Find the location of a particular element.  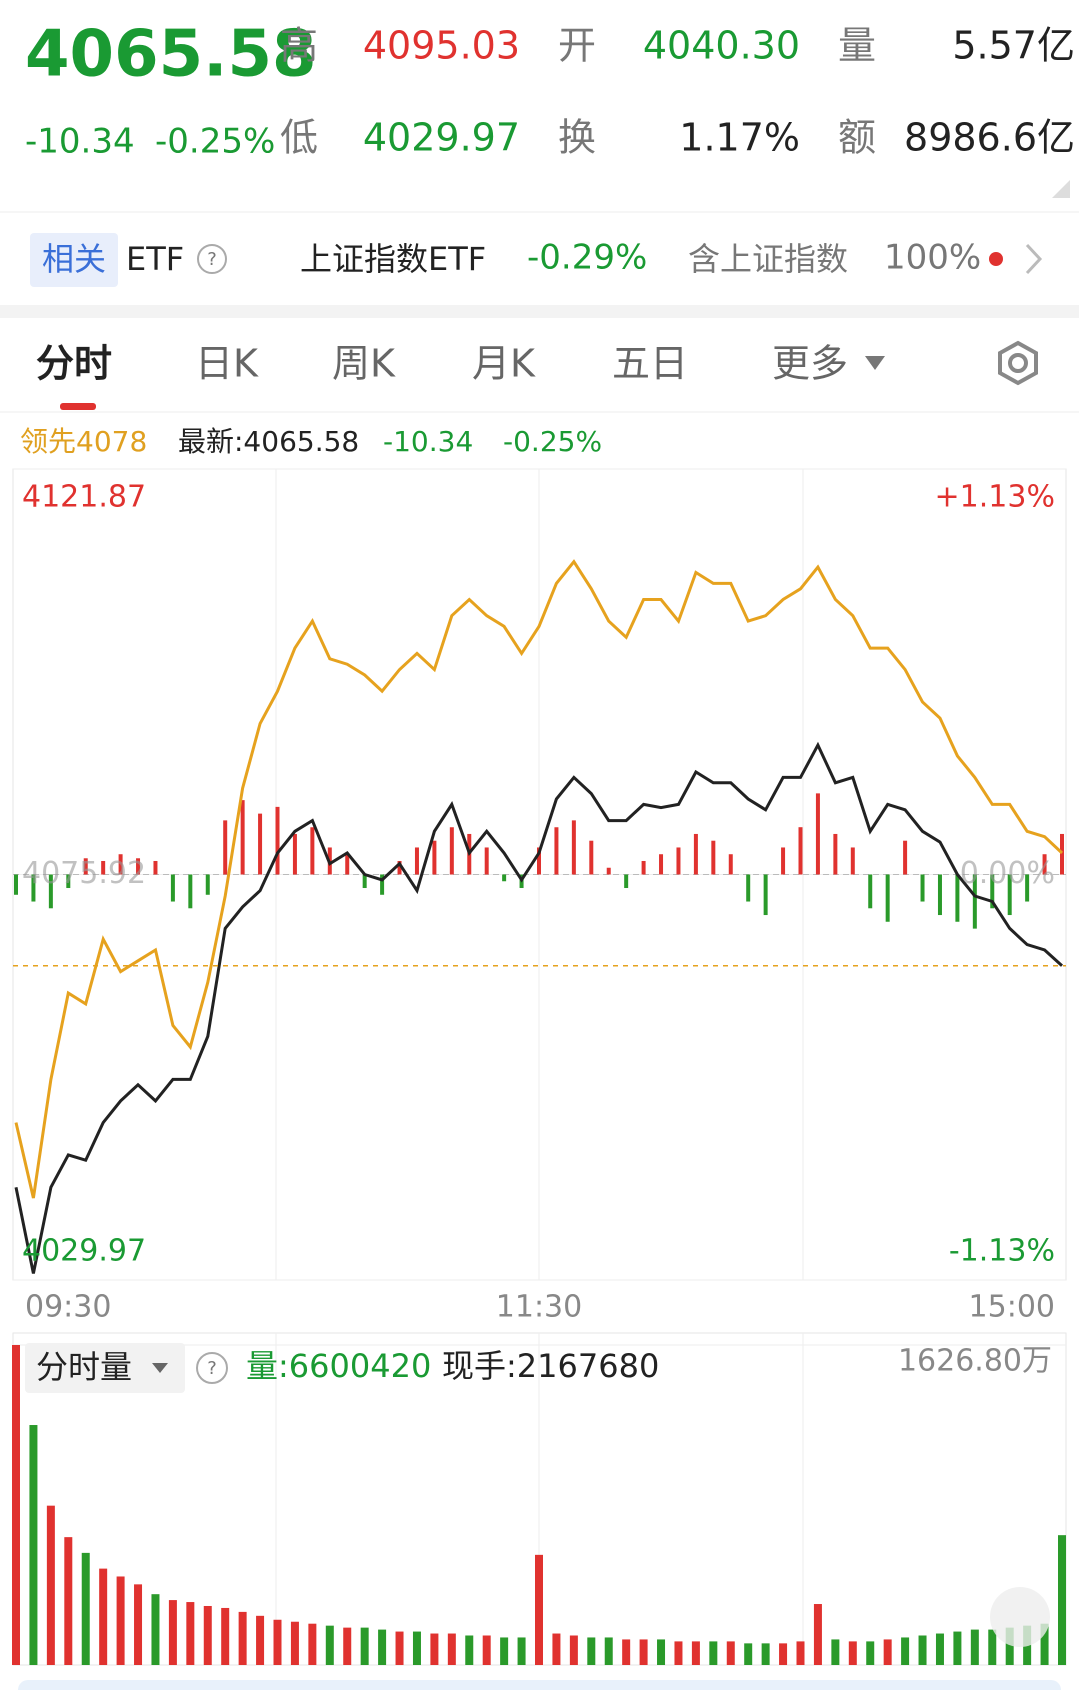

change-pct: -0.25% is located at coordinates (215, 142).